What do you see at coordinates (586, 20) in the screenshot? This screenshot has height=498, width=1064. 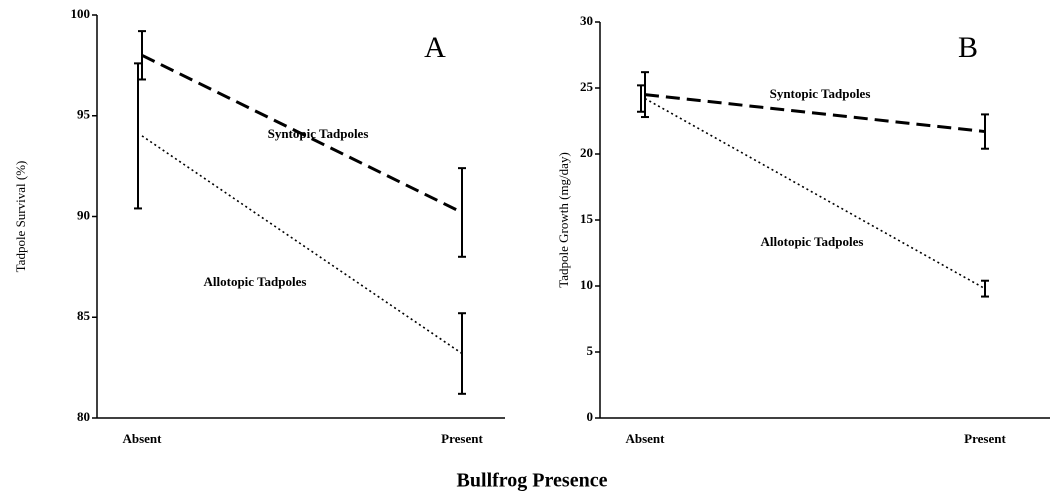 I see `y-tick-label: 30` at bounding box center [586, 20].